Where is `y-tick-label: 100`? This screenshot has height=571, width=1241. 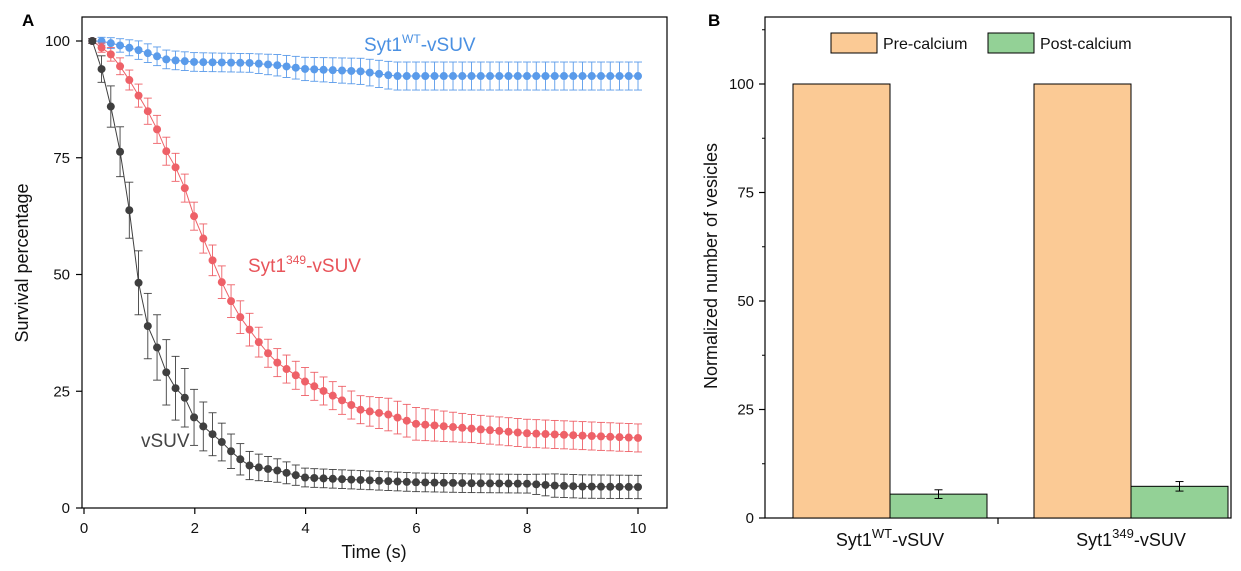
y-tick-label: 100 is located at coordinates (57, 41).